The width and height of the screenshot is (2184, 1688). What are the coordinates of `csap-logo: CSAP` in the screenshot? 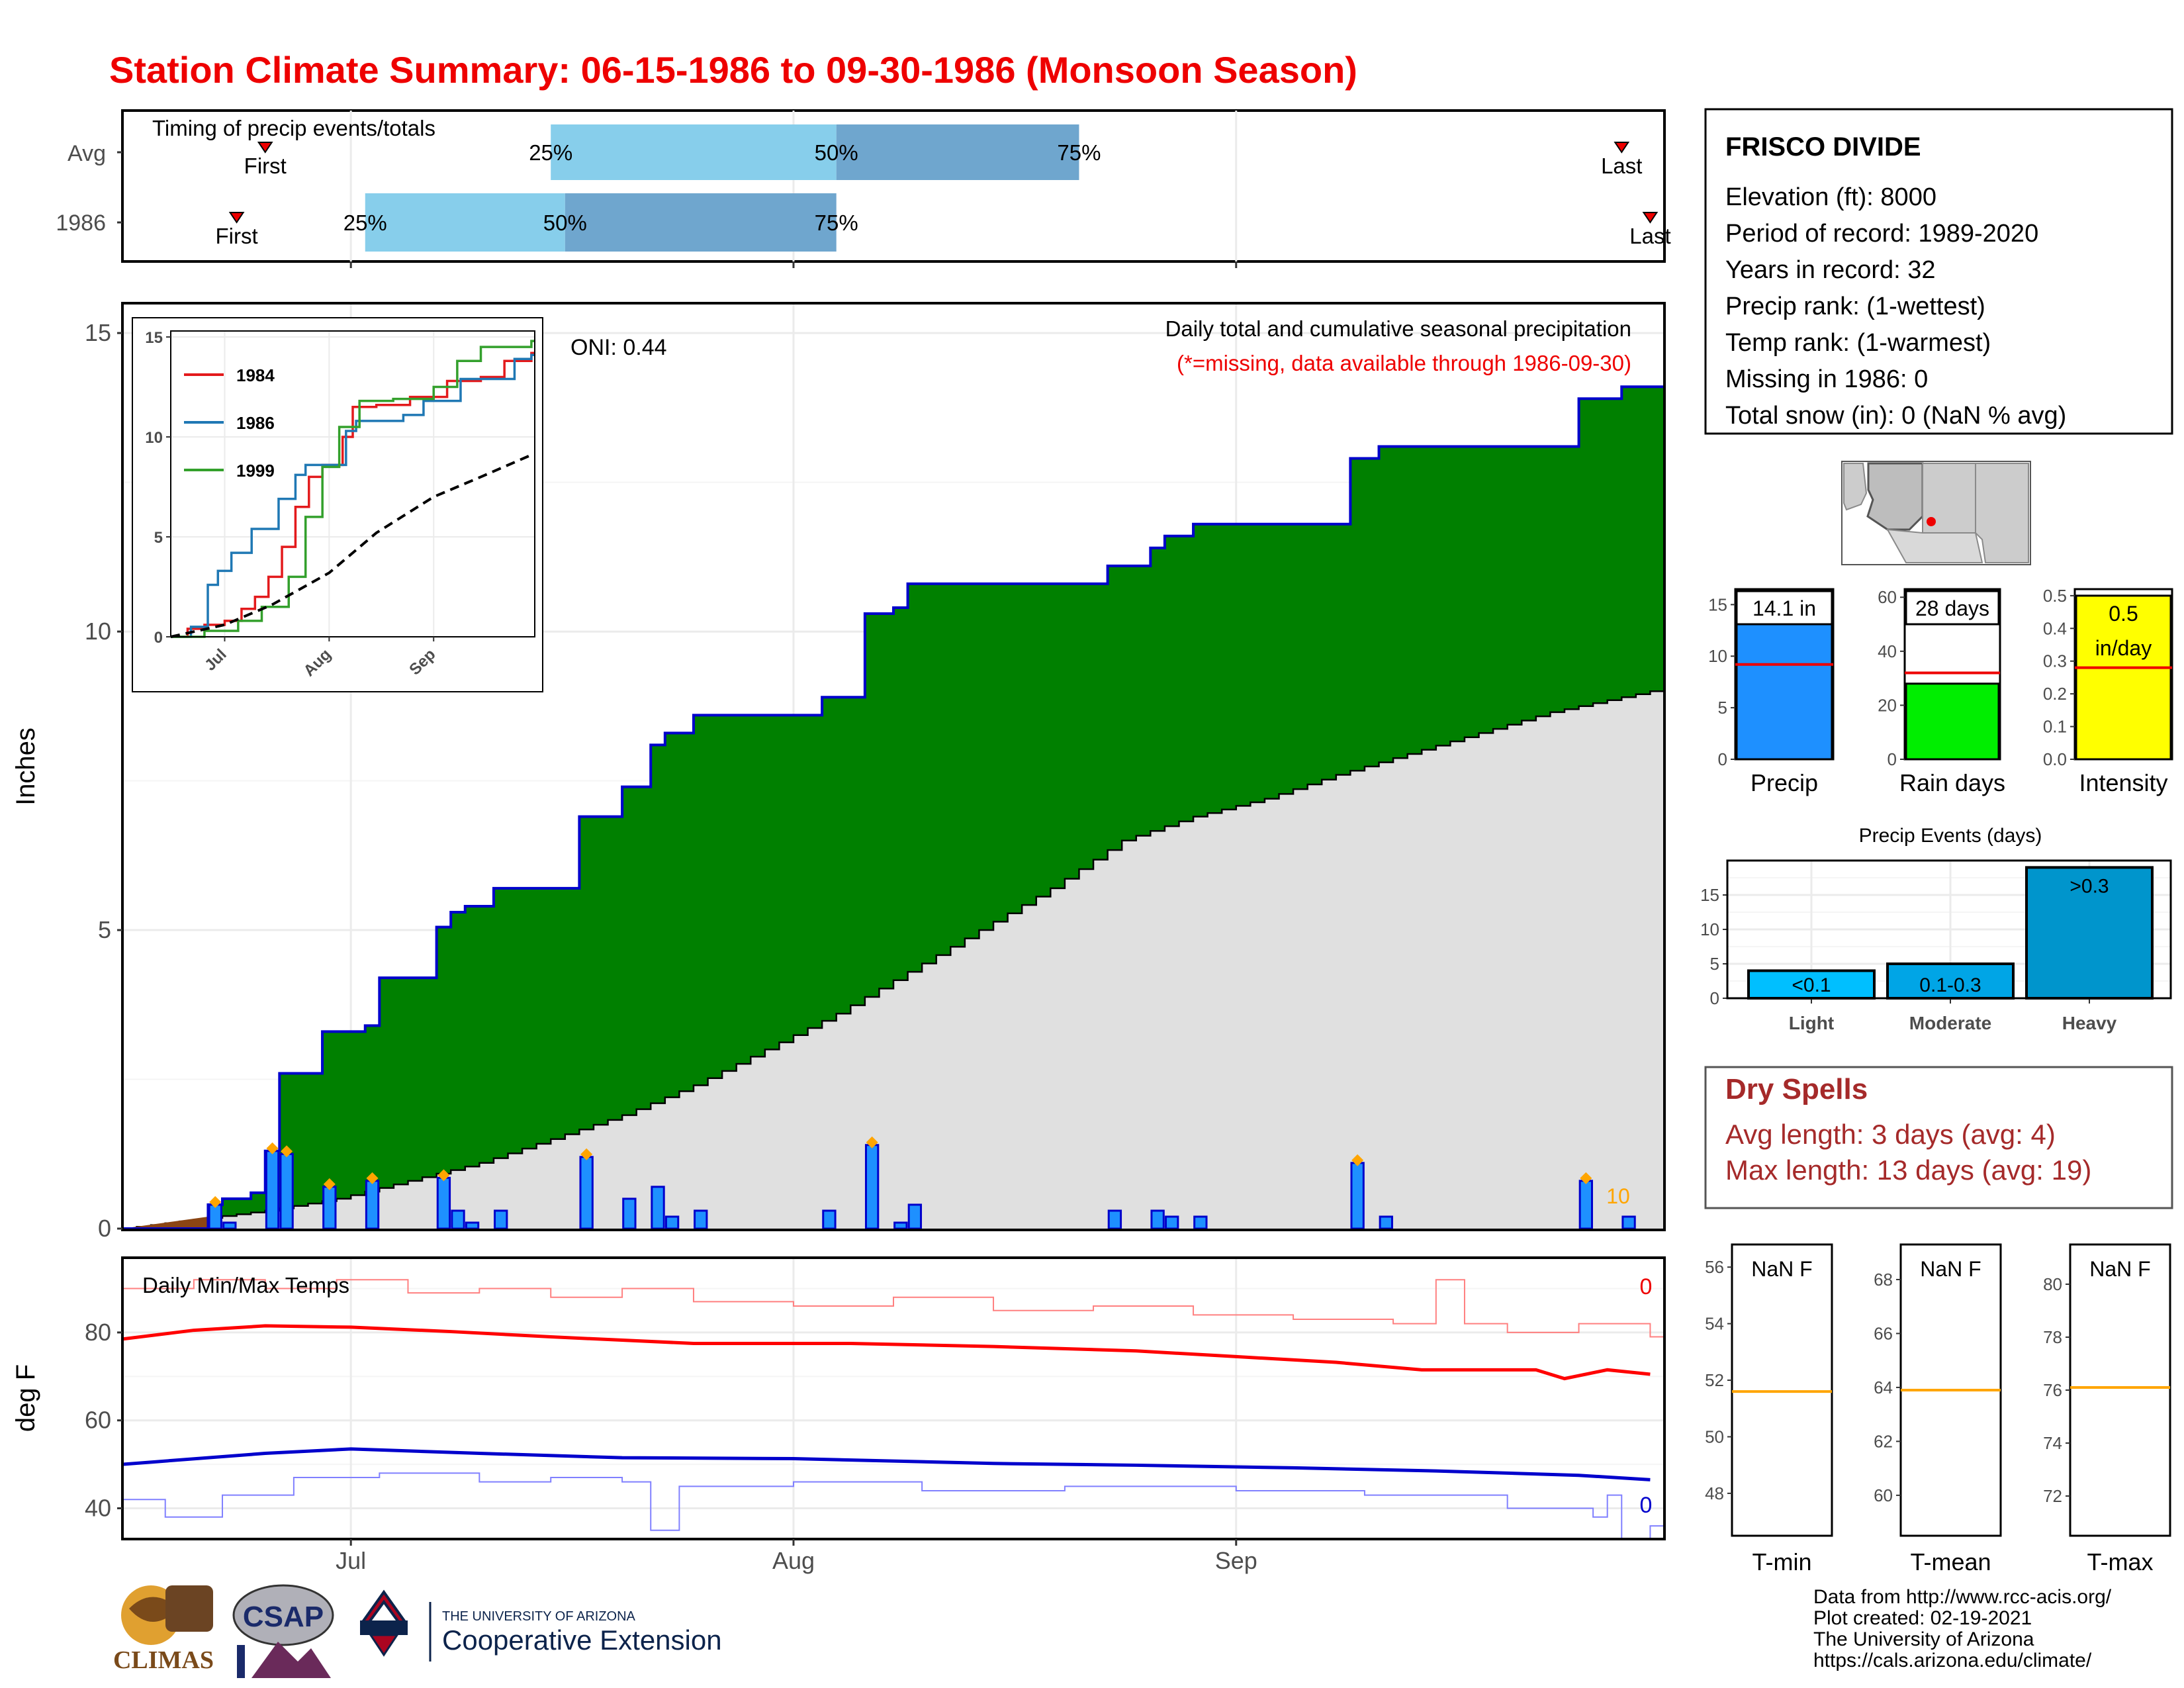 It's located at (283, 1631).